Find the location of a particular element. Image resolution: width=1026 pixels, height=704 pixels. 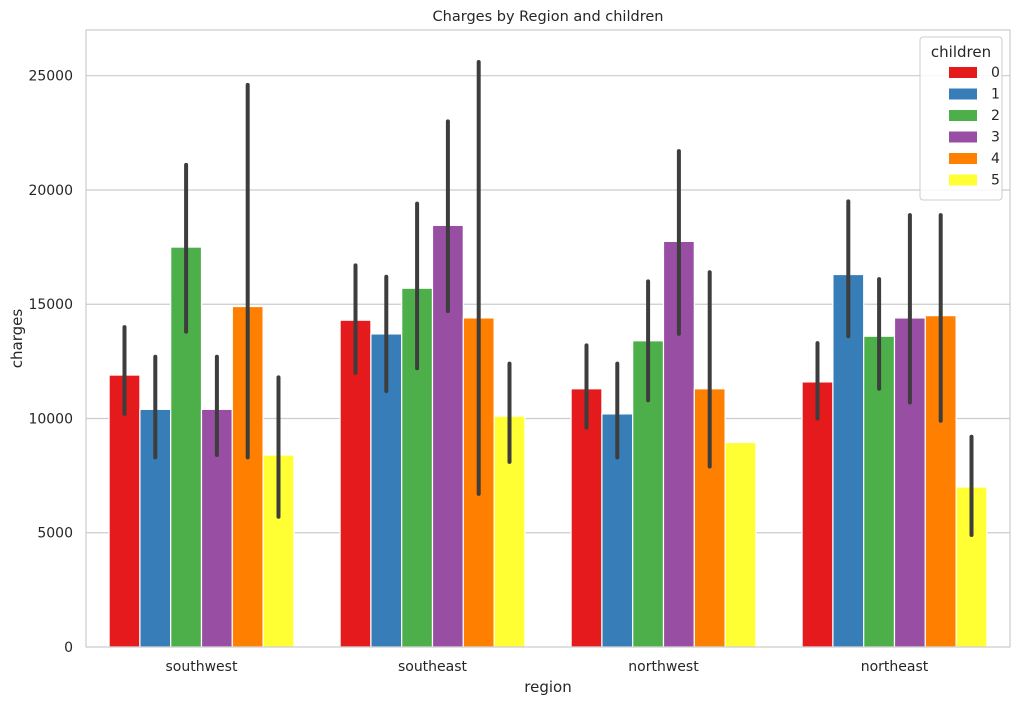

legend-label: 0 is located at coordinates (995, 73).